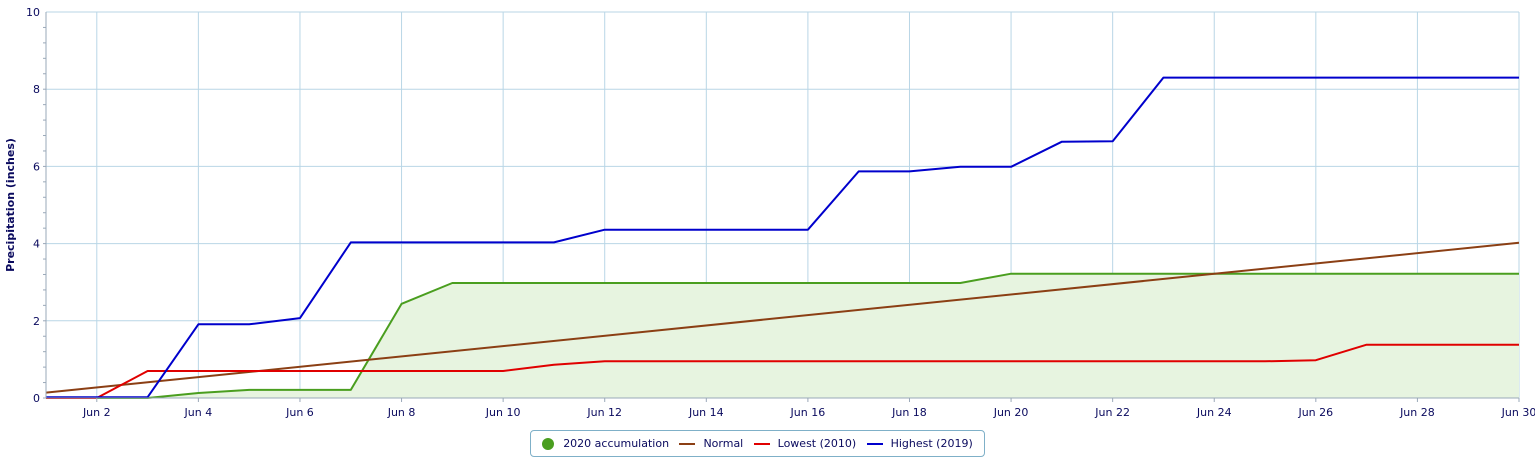 This screenshot has width=1535, height=465. I want to click on x-tick-label: Jun 6, so click(299, 412).